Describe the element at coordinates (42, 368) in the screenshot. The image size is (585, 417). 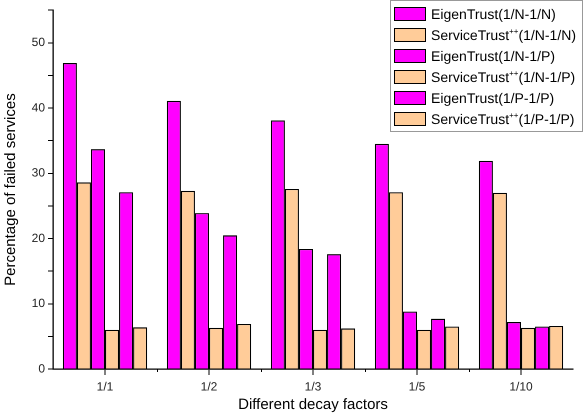
I see `y-tick-label: 0` at that location.